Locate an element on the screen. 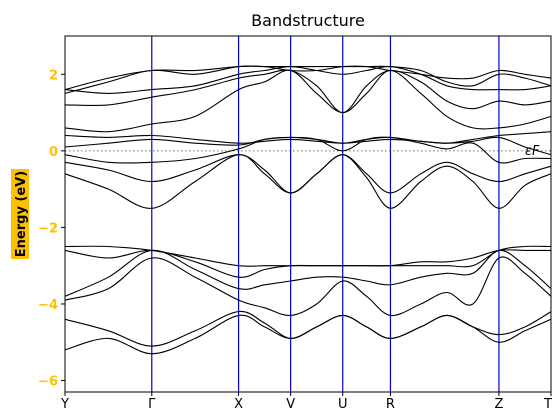 The width and height of the screenshot is (552, 413). fermi-label: εF is located at coordinates (532, 151).